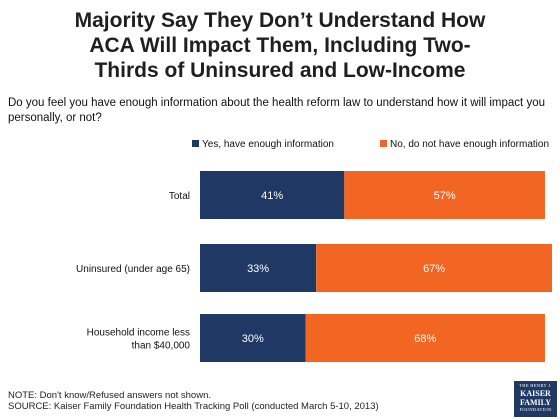  I want to click on chart-title-line-3: Thirds of Uninsured and Low-Income, so click(280, 70).